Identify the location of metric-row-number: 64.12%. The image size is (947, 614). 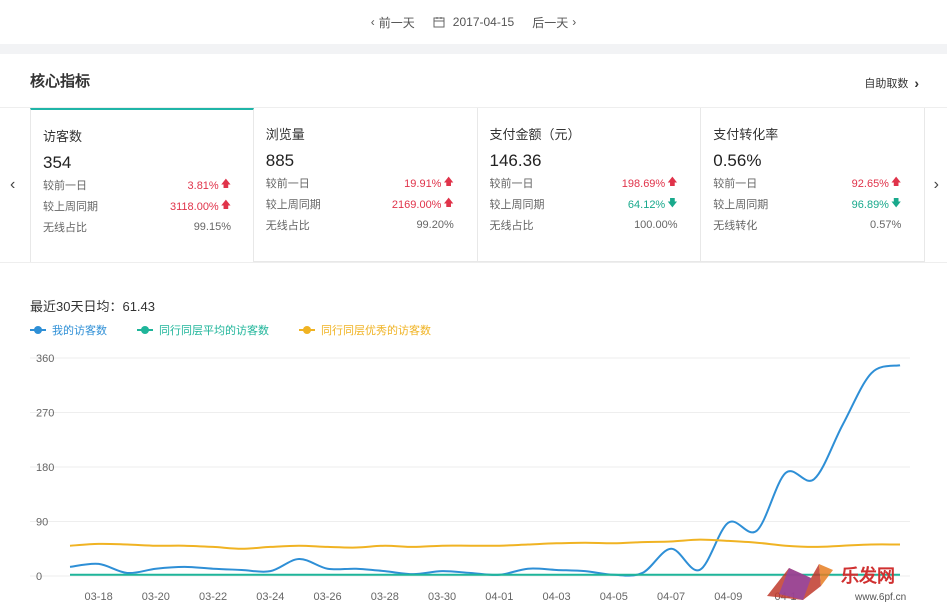
(646, 204).